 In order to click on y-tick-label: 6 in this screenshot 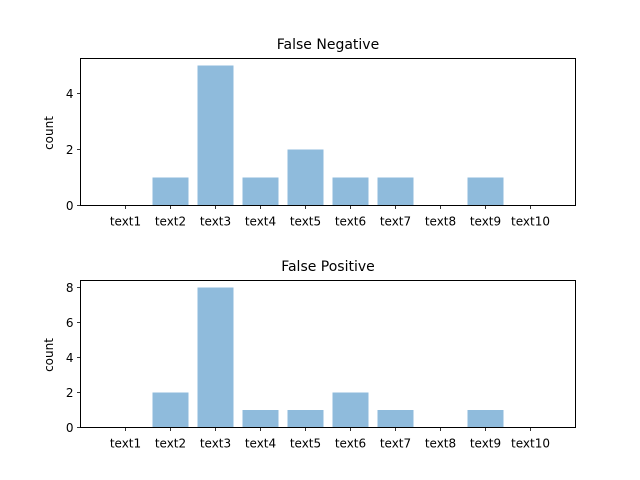, I will do `click(70, 323)`.